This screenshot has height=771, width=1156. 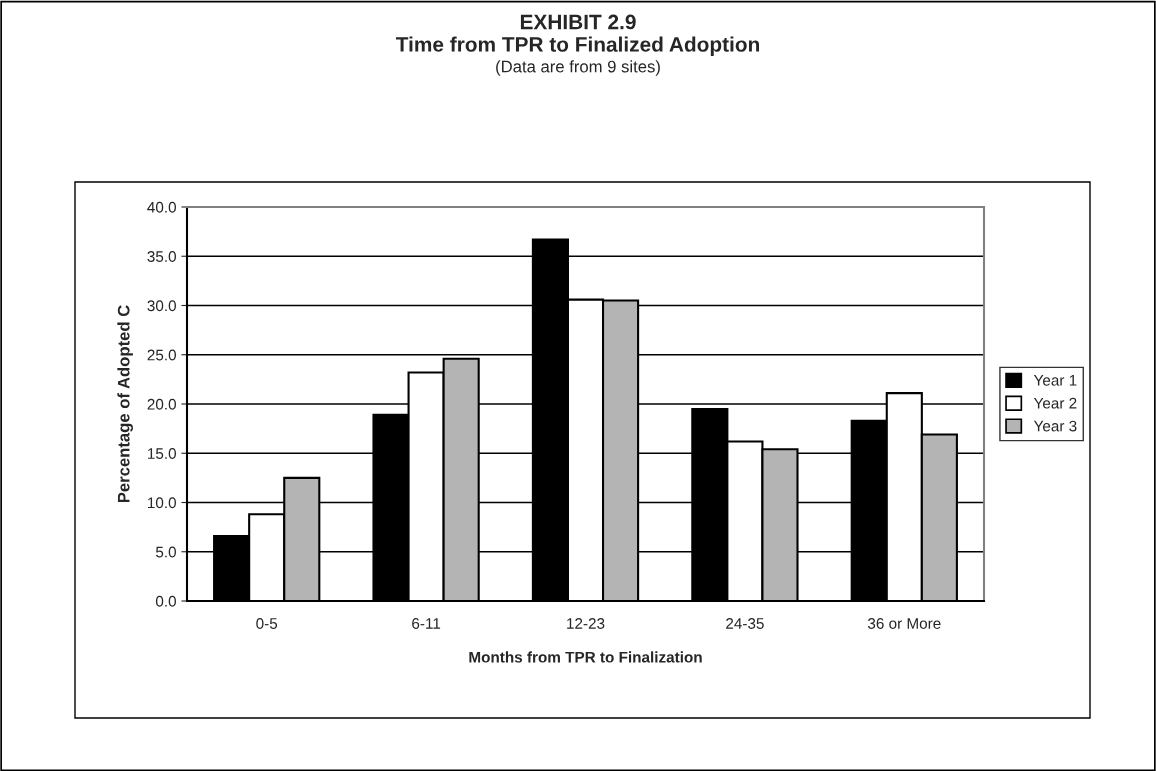 I want to click on y-tick-label: 25.0, so click(x=161, y=355).